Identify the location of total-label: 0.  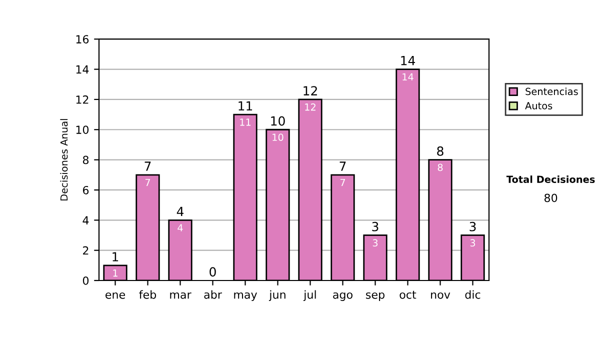
(213, 272).